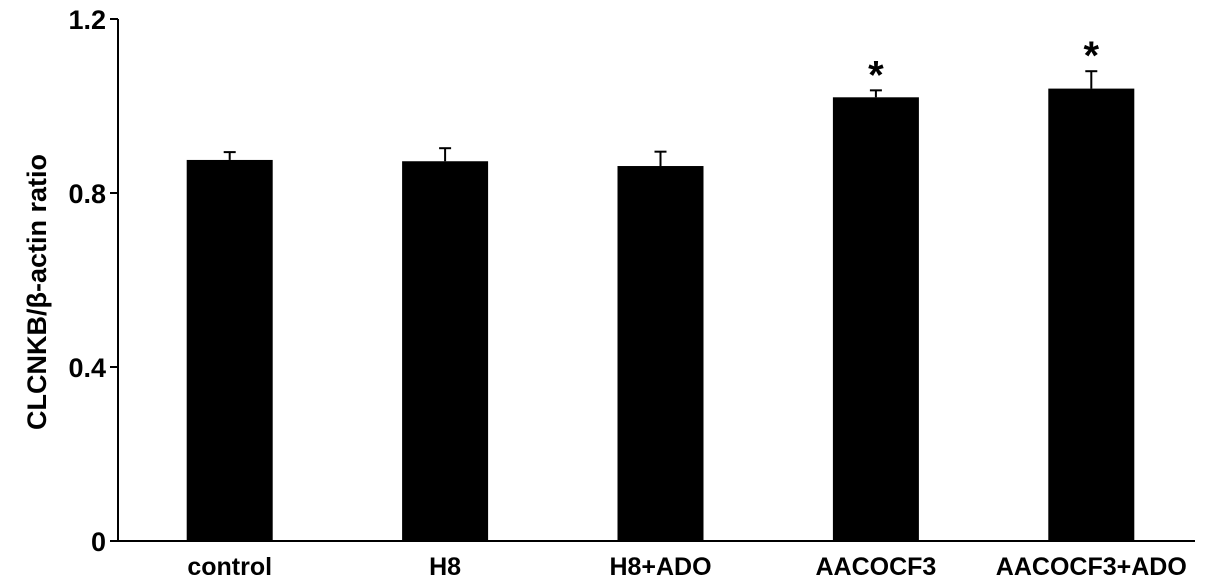 The width and height of the screenshot is (1205, 588). Describe the element at coordinates (445, 567) in the screenshot. I see `x-tick-label: H8` at that location.